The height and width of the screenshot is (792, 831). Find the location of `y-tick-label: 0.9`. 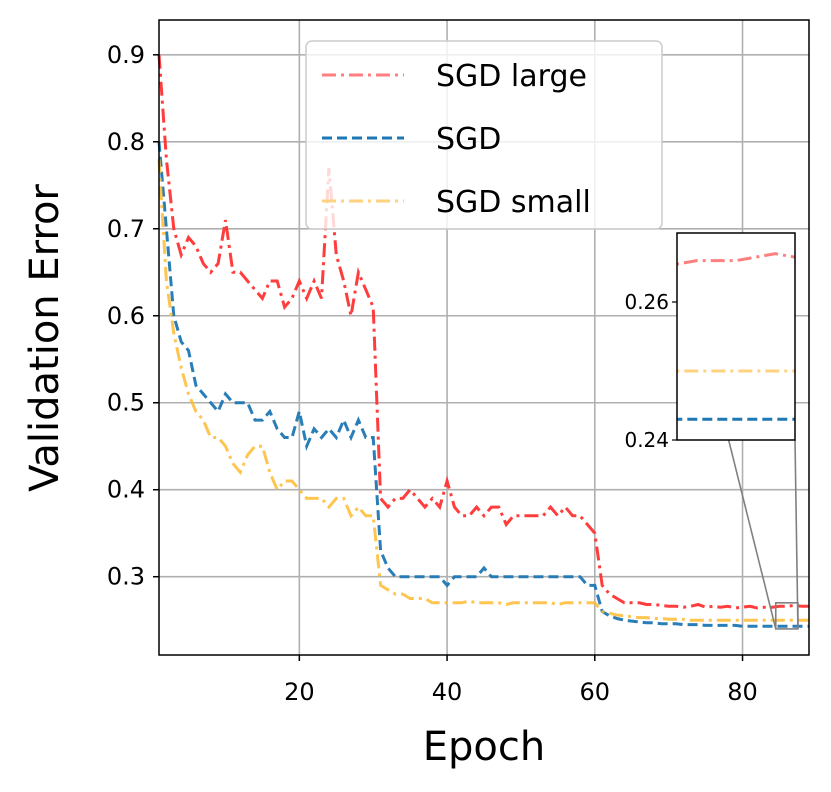

y-tick-label: 0.9 is located at coordinates (126, 55).